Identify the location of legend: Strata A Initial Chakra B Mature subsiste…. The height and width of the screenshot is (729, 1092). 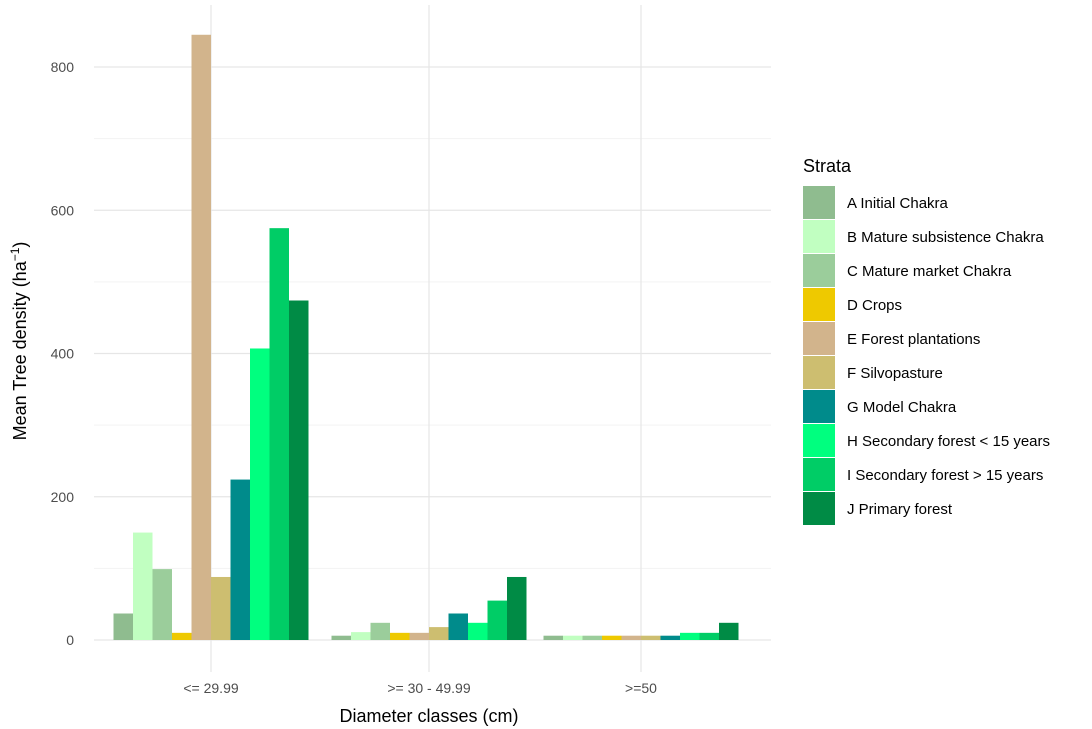
(926, 340).